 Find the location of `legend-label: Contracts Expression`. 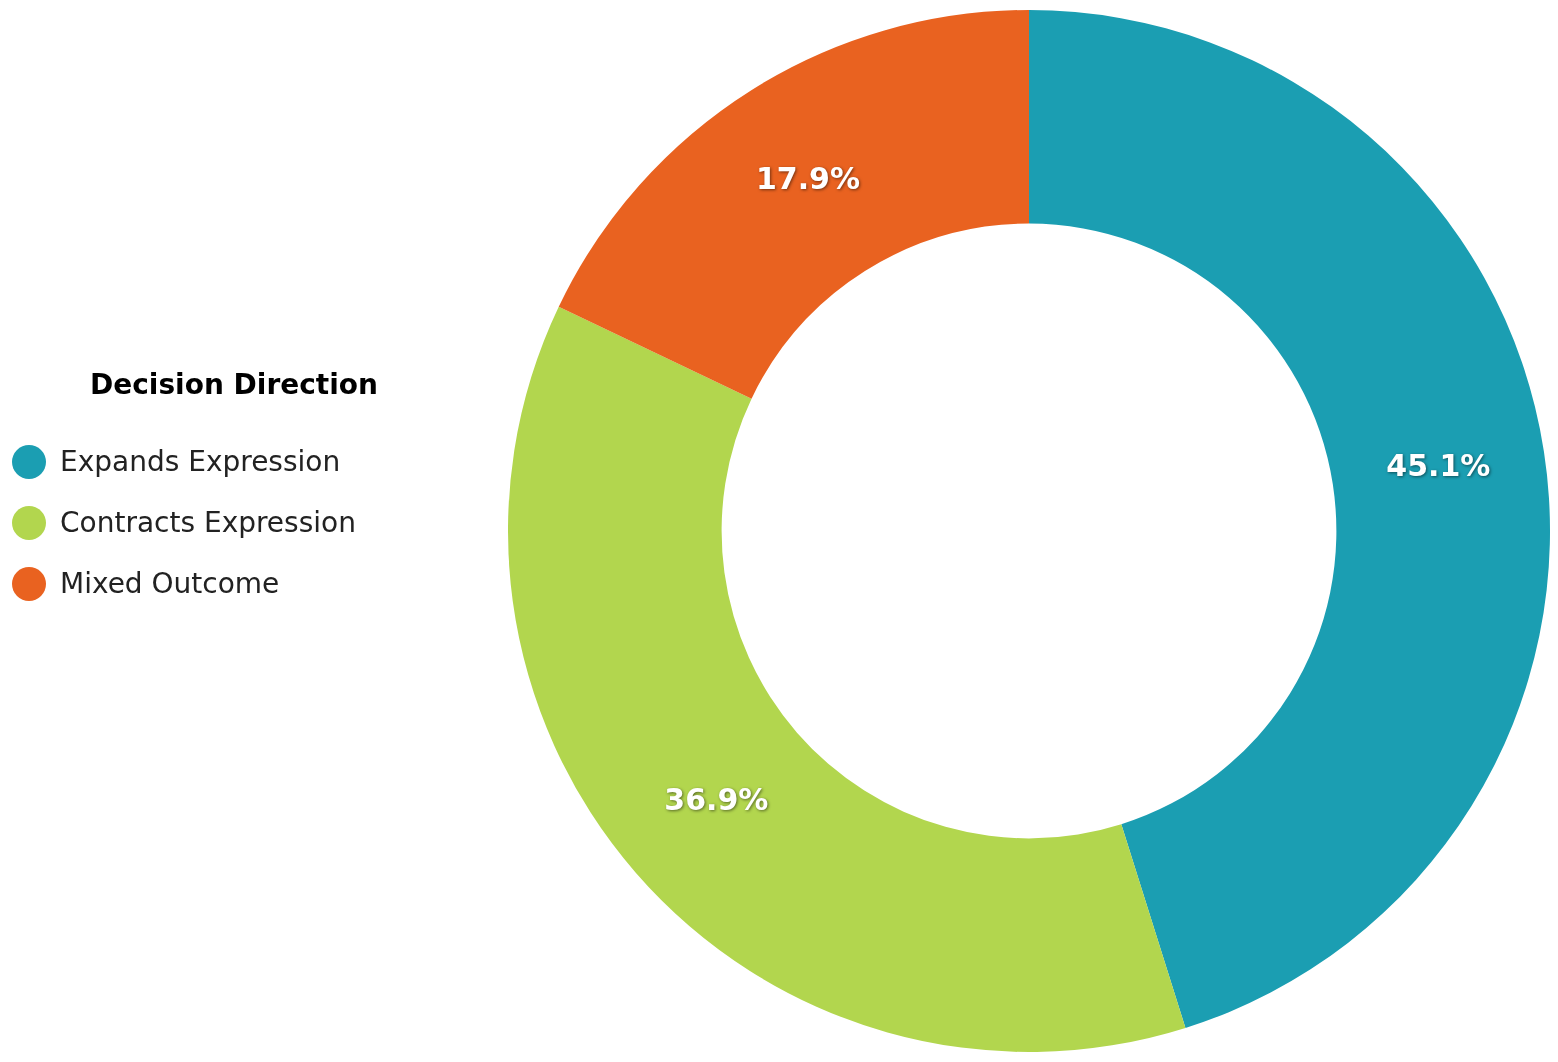

legend-label: Contracts Expression is located at coordinates (208, 522).